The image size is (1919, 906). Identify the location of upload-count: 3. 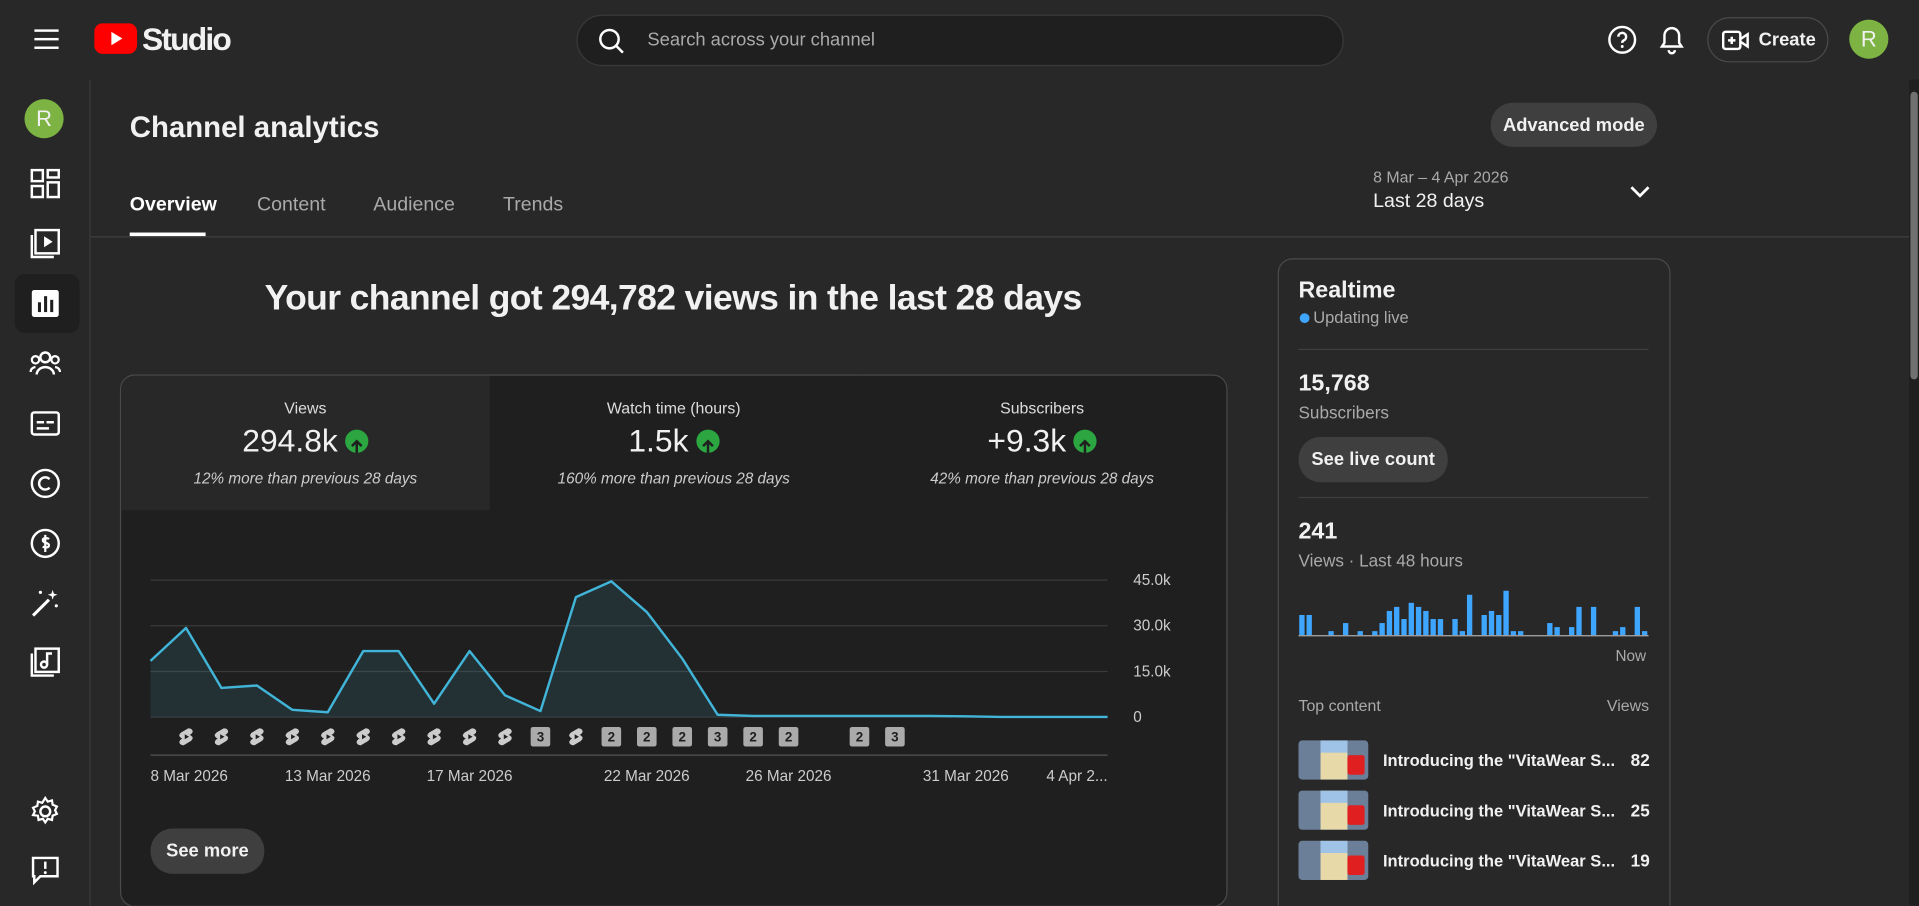
(894, 737).